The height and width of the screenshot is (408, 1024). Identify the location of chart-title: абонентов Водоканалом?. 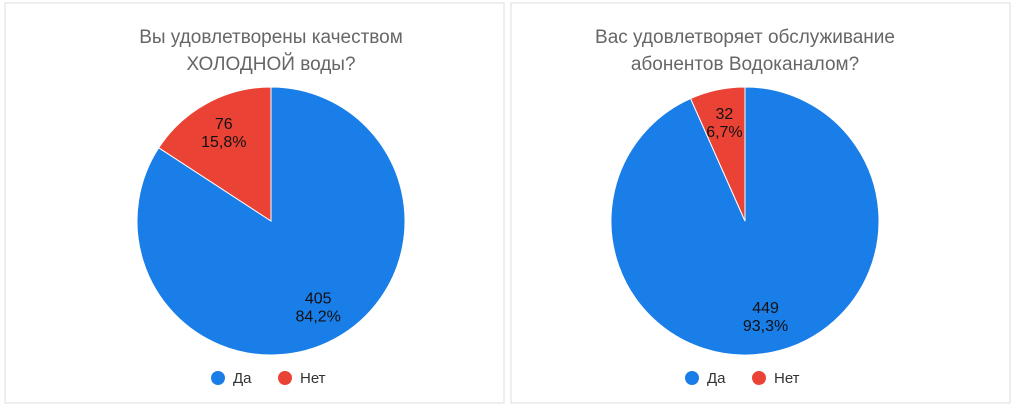
(745, 64).